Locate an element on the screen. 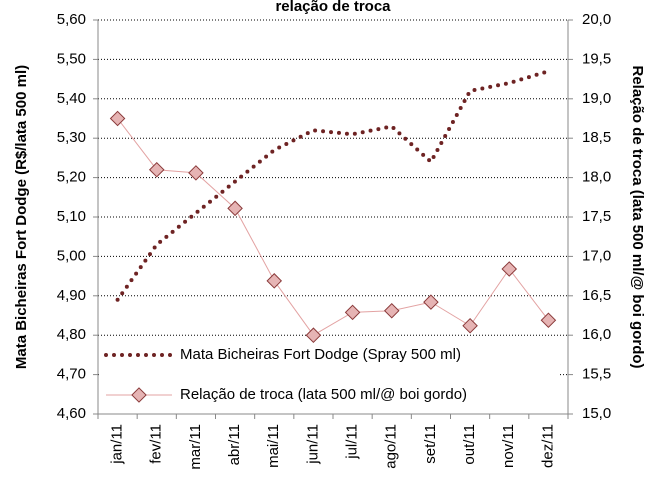 This screenshot has height=485, width=648. y-tick-label: 4,70 is located at coordinates (71, 374).